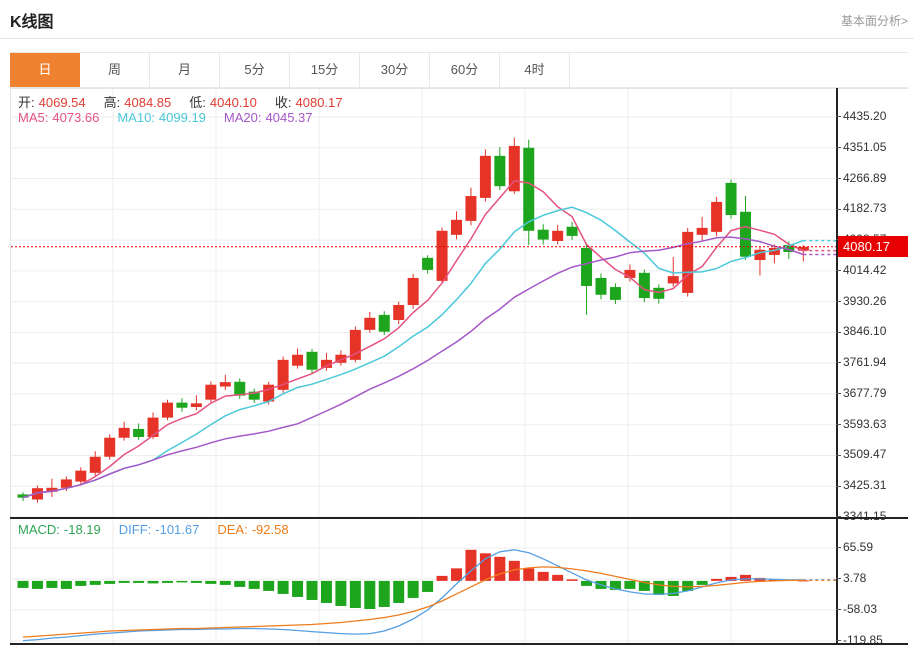 This screenshot has height=651, width=914. I want to click on tab-日: 日, so click(45, 70).